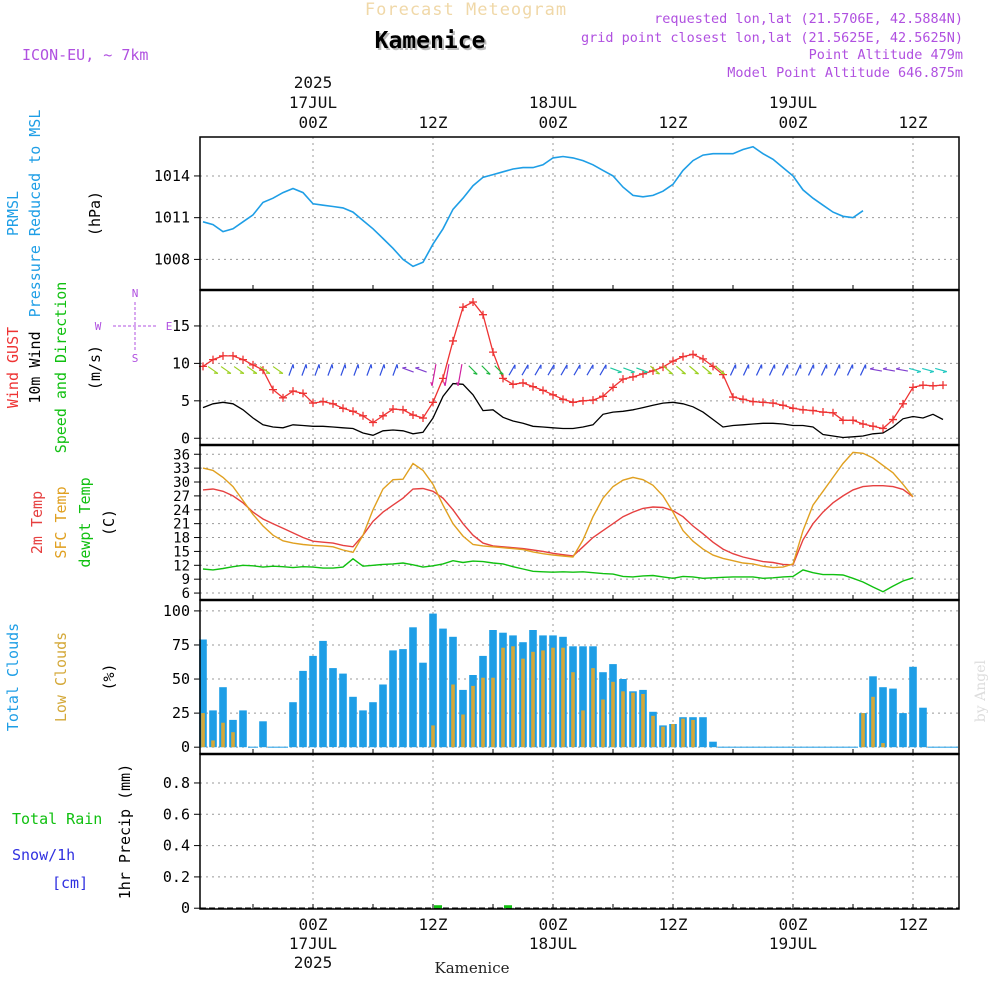  I want to click on top-time-label: 2025, so click(313, 82).